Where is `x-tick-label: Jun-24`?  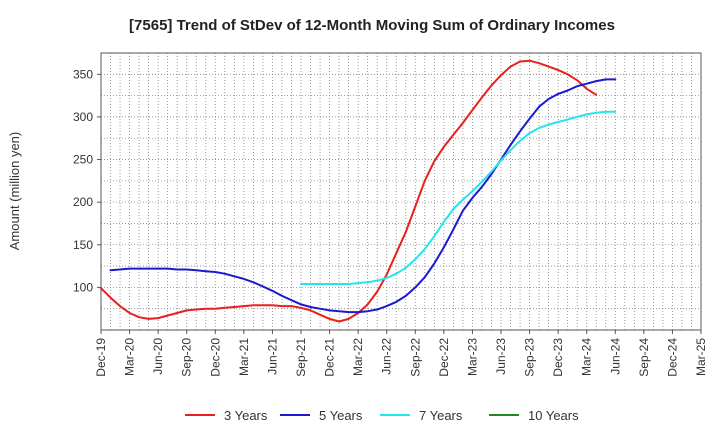 x-tick-label: Jun-24 is located at coordinates (615, 356).